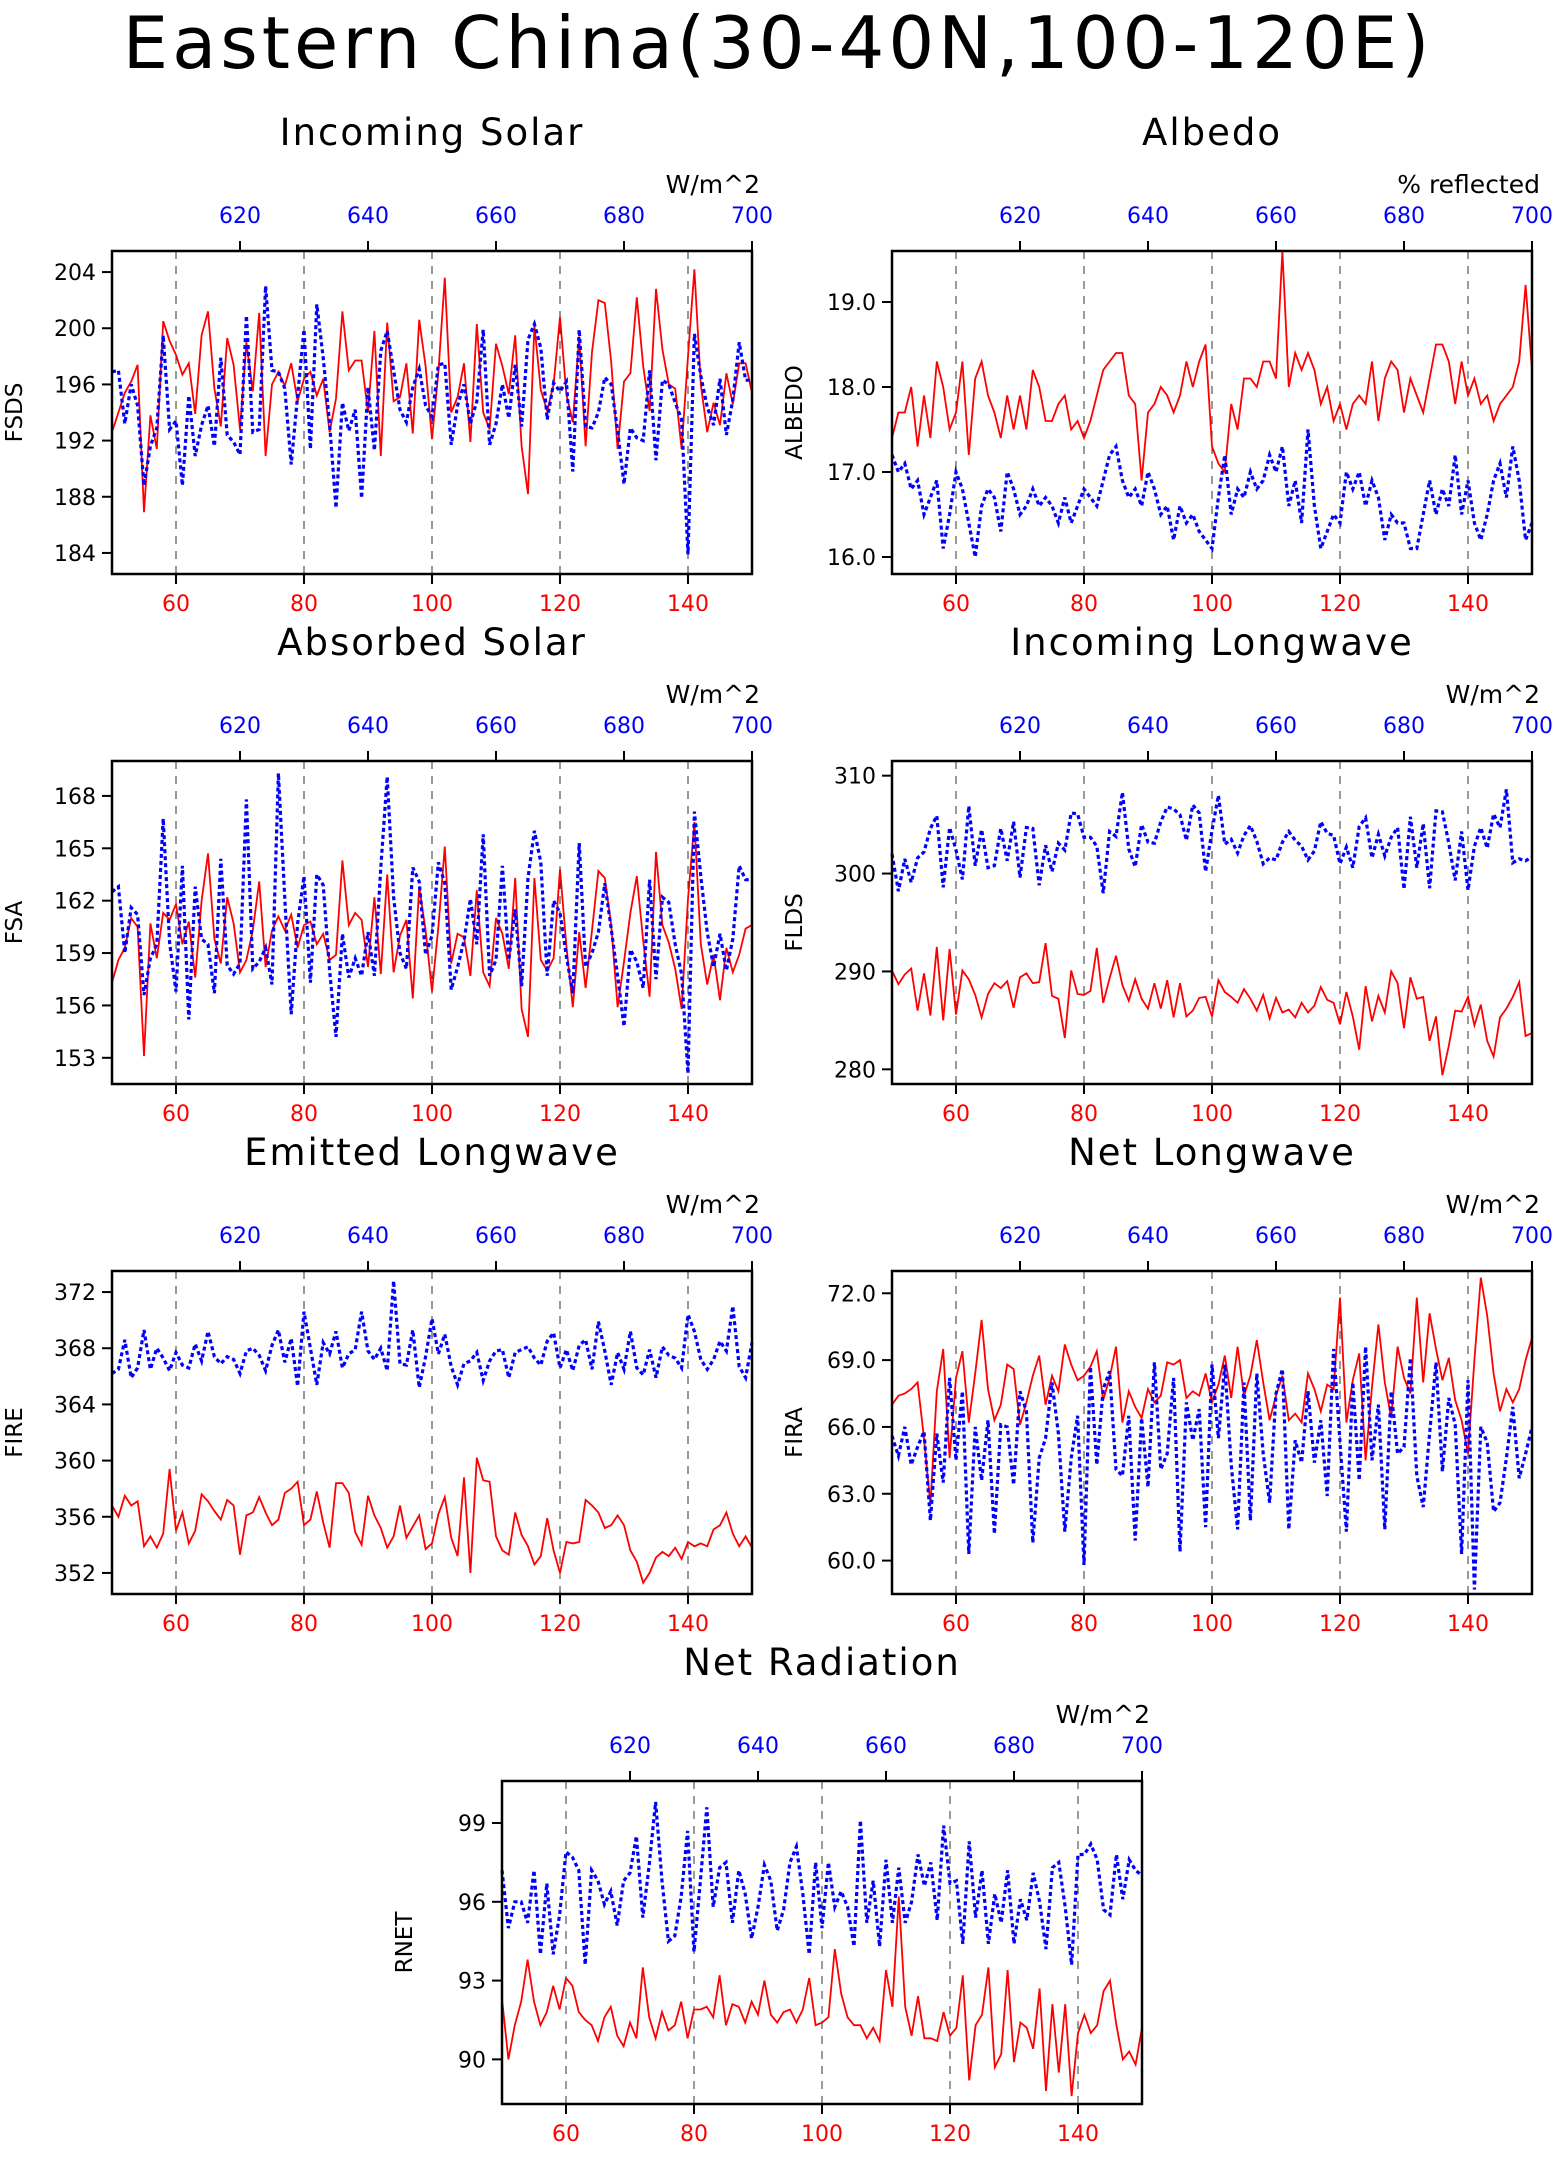 This screenshot has height=2160, width=1556. I want to click on chart-title: Emitted Longwave, so click(432, 1152).